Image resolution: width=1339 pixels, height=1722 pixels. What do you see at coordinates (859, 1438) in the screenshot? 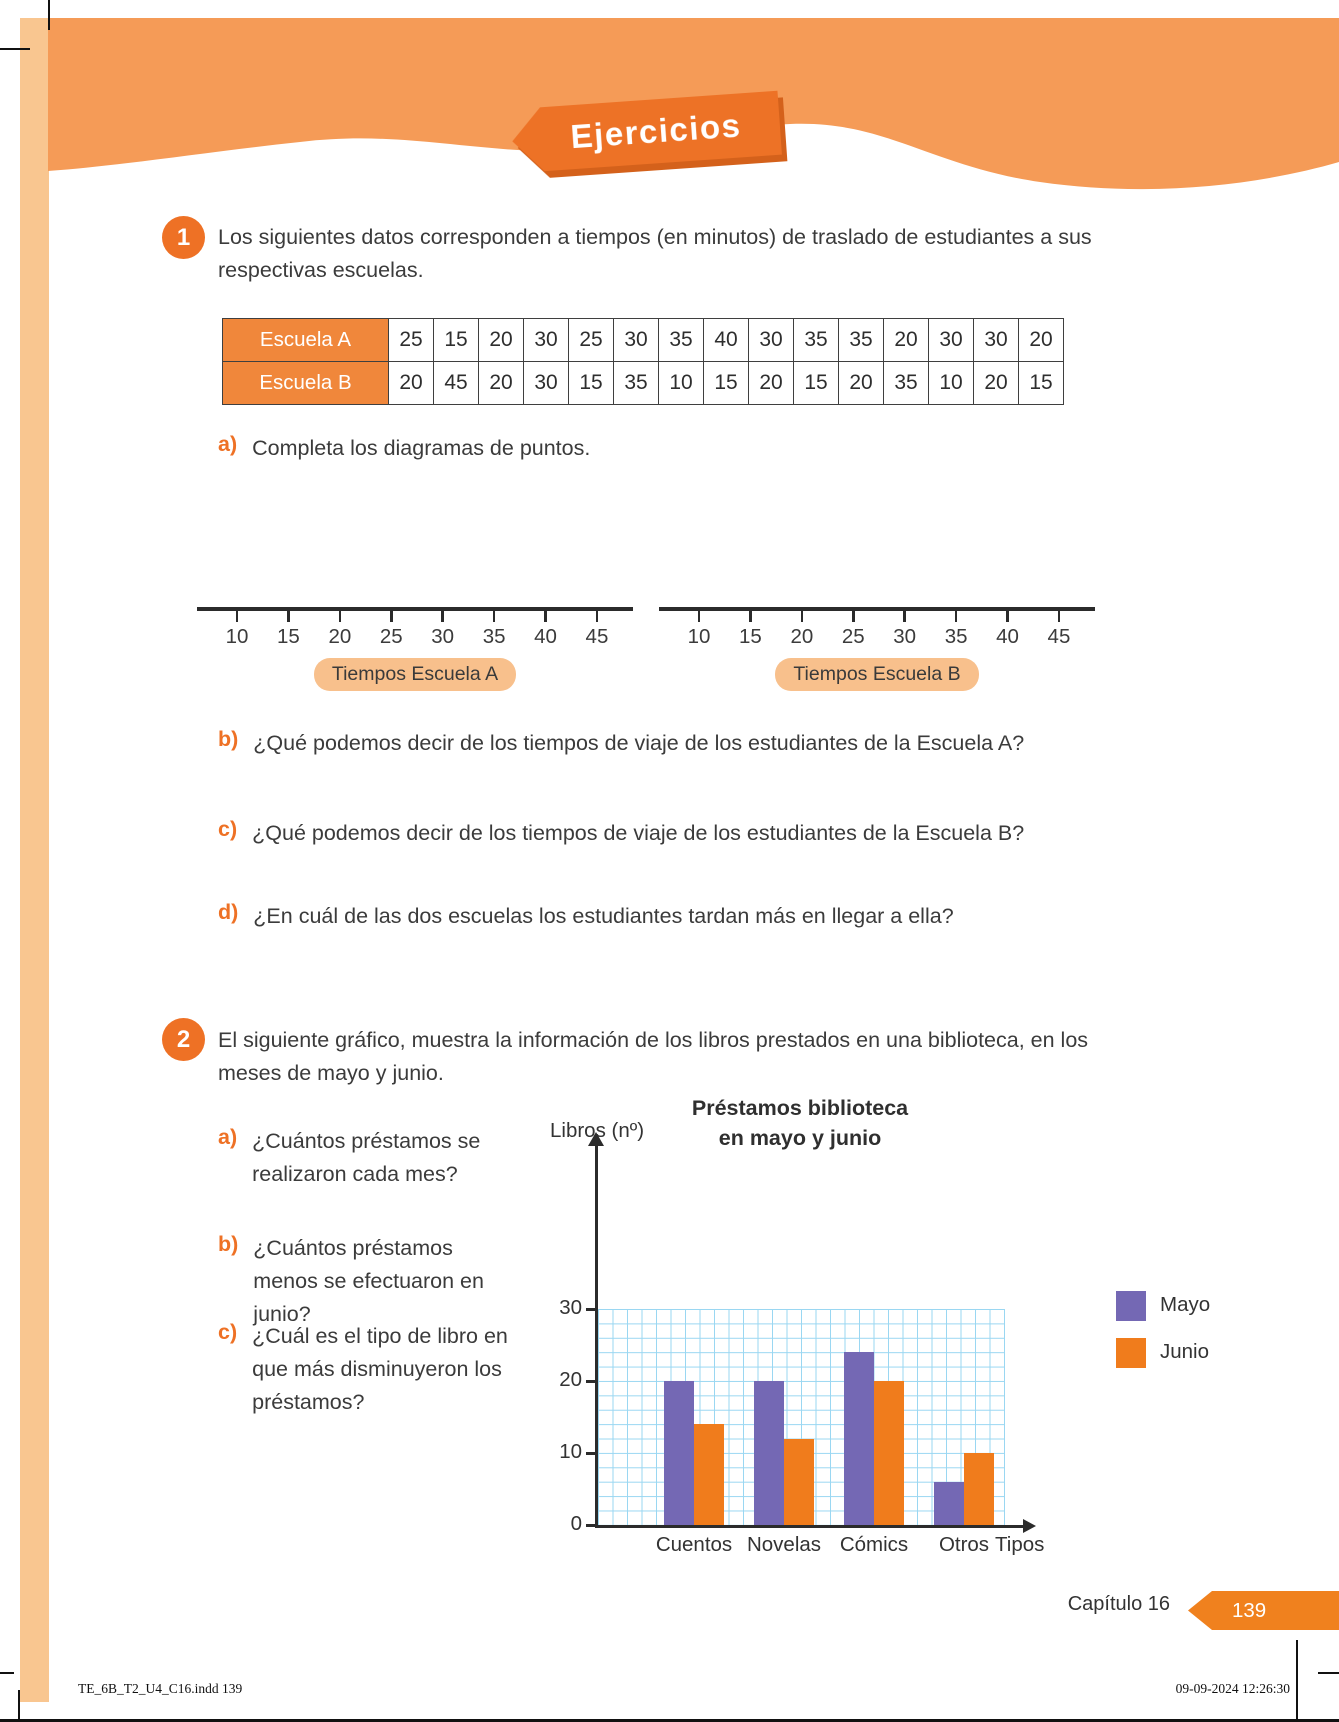
I see `bar-mayo-cómics` at bounding box center [859, 1438].